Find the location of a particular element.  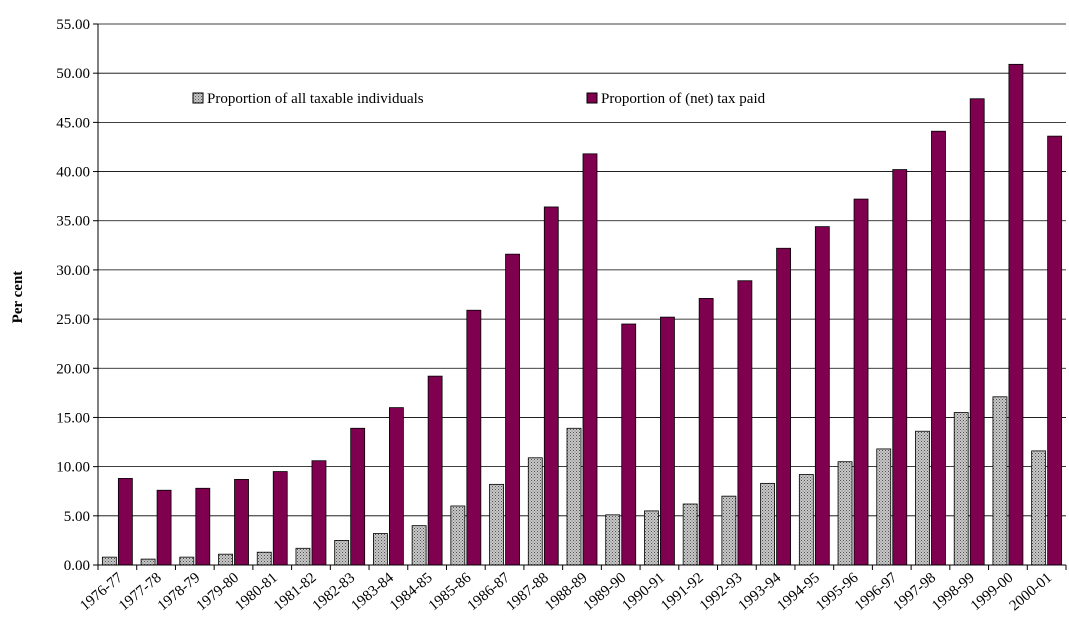

y-tick-label: 55.00 is located at coordinates (73, 25).